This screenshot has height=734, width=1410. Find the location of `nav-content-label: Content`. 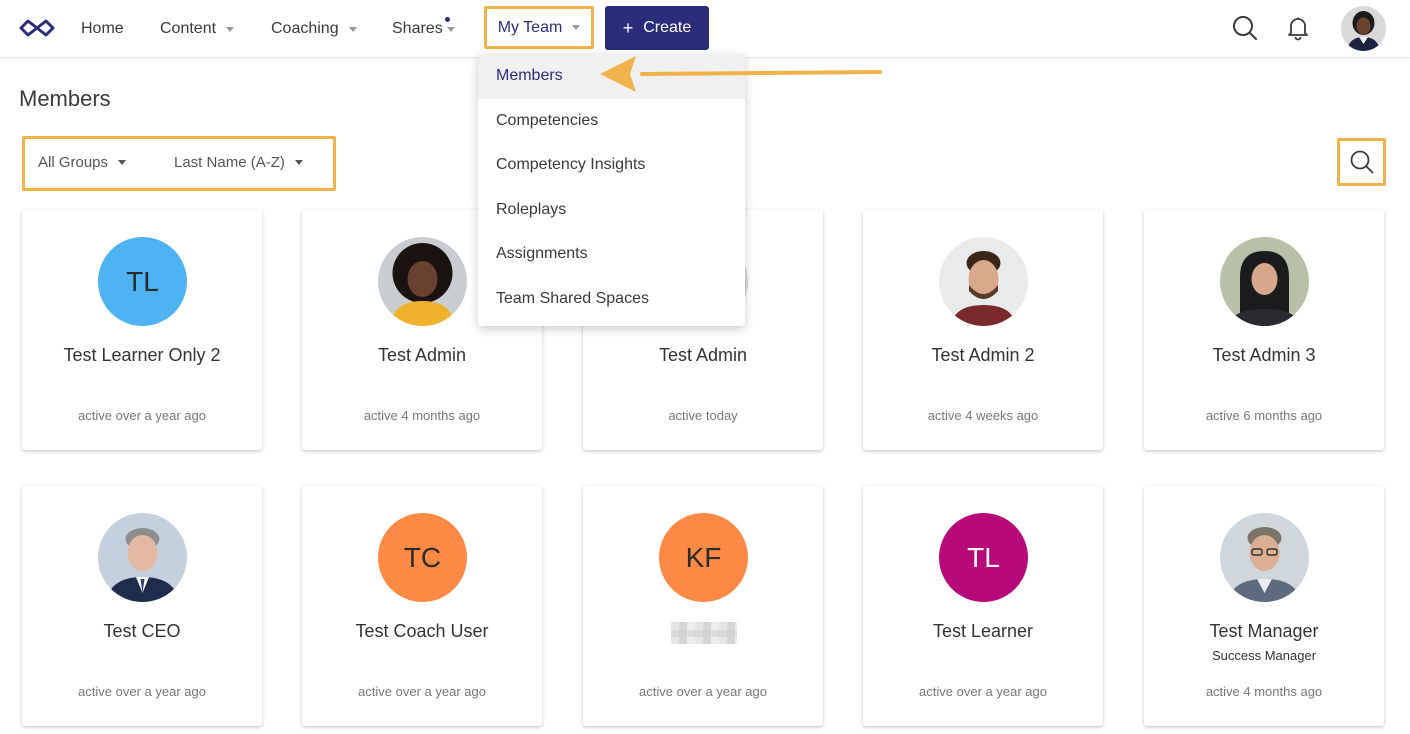

nav-content-label: Content is located at coordinates (188, 28).